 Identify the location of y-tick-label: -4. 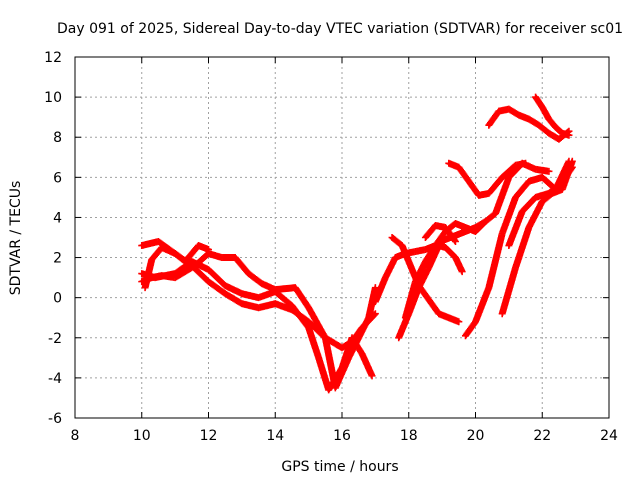
(55, 379).